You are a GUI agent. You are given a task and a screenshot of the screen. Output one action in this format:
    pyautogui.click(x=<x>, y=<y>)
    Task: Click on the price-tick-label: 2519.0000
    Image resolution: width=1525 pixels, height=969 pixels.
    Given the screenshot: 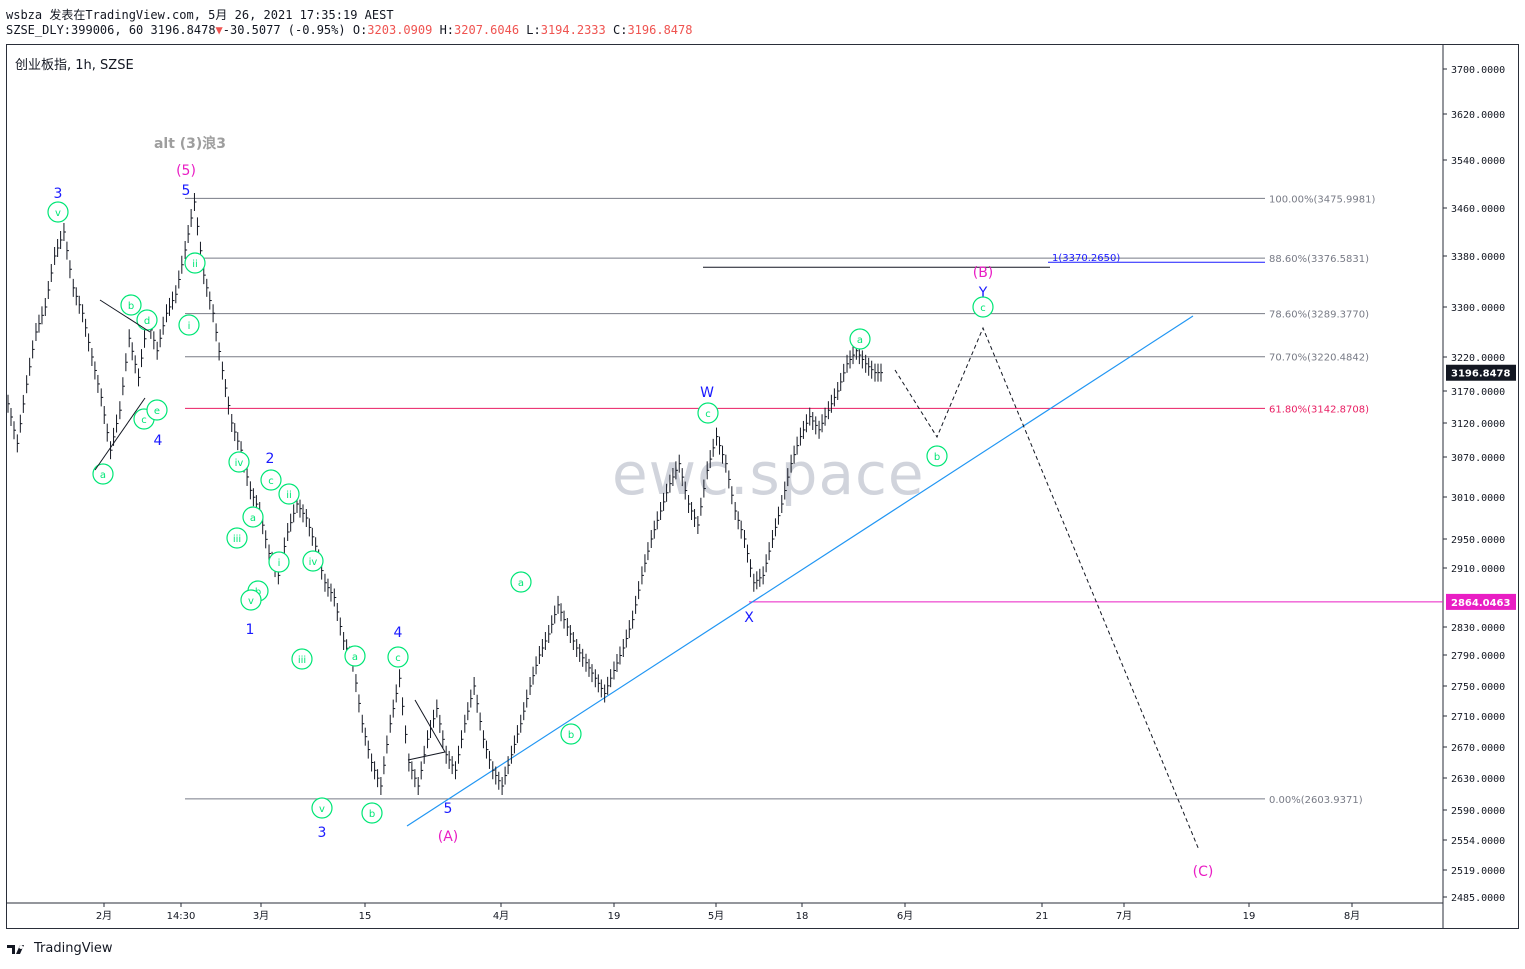 What is the action you would take?
    pyautogui.click(x=1478, y=871)
    